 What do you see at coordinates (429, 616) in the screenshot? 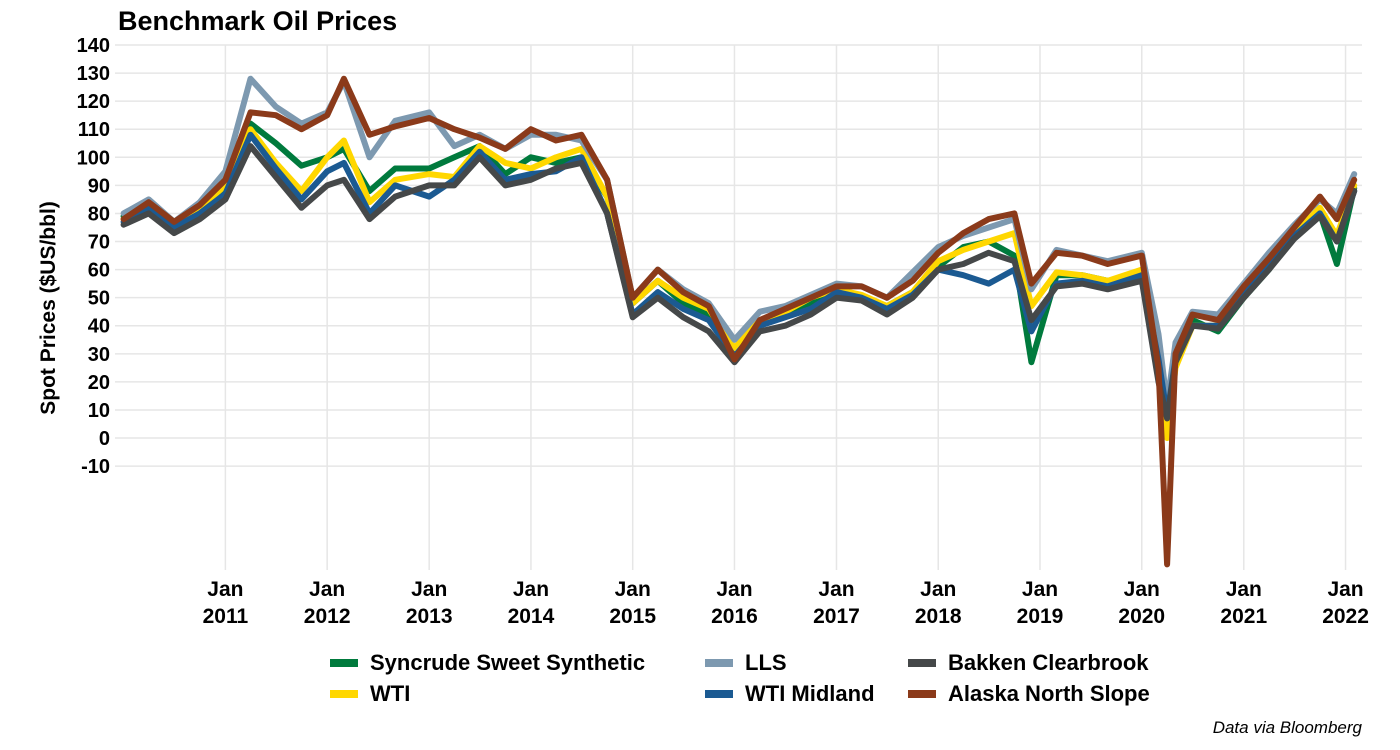
I see `x-tick-year: 2013` at bounding box center [429, 616].